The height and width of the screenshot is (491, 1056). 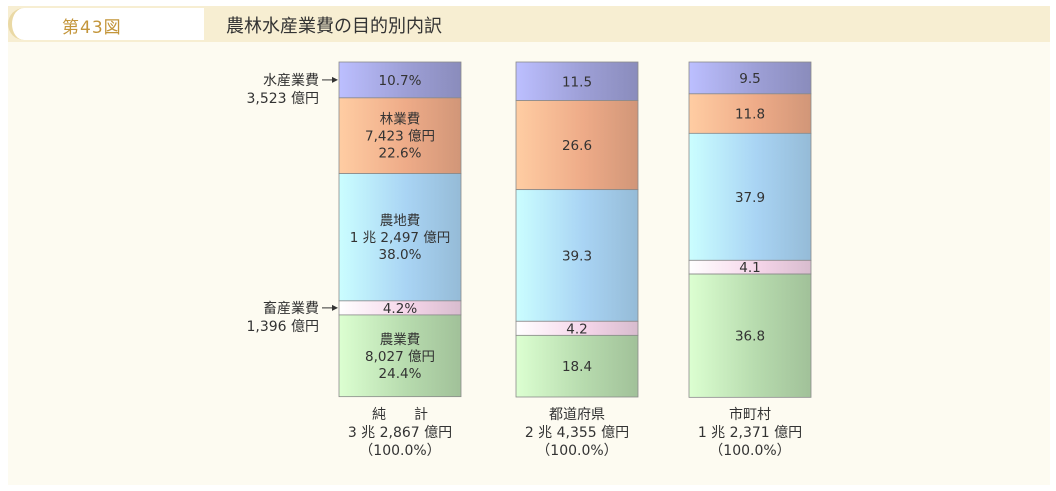 I want to click on data-label: 11.5, so click(x=577, y=82).